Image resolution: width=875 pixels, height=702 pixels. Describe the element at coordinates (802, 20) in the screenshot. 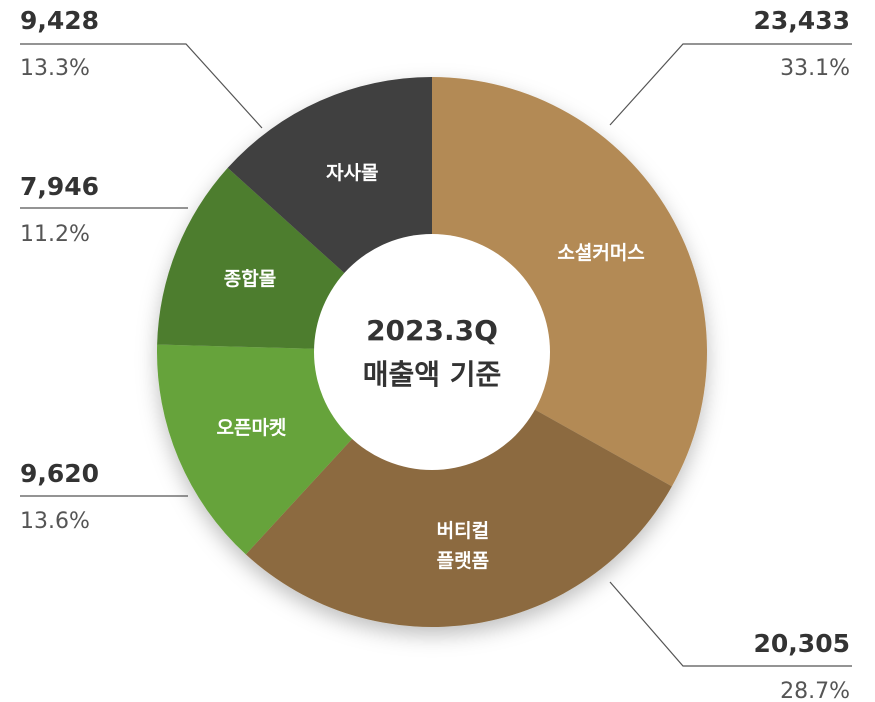

I see `value-label: 23,433` at that location.